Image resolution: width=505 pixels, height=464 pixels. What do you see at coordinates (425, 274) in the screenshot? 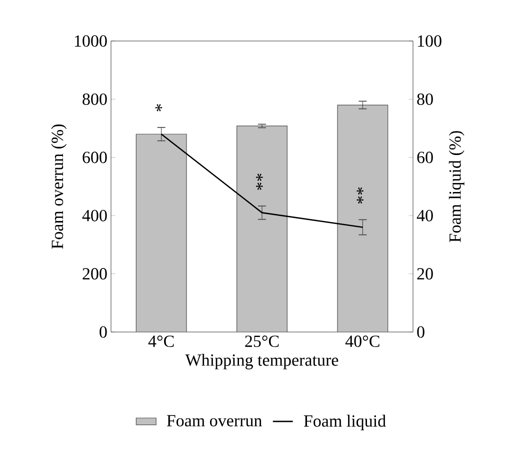
I see `y2-tick-label: 20` at bounding box center [425, 274].